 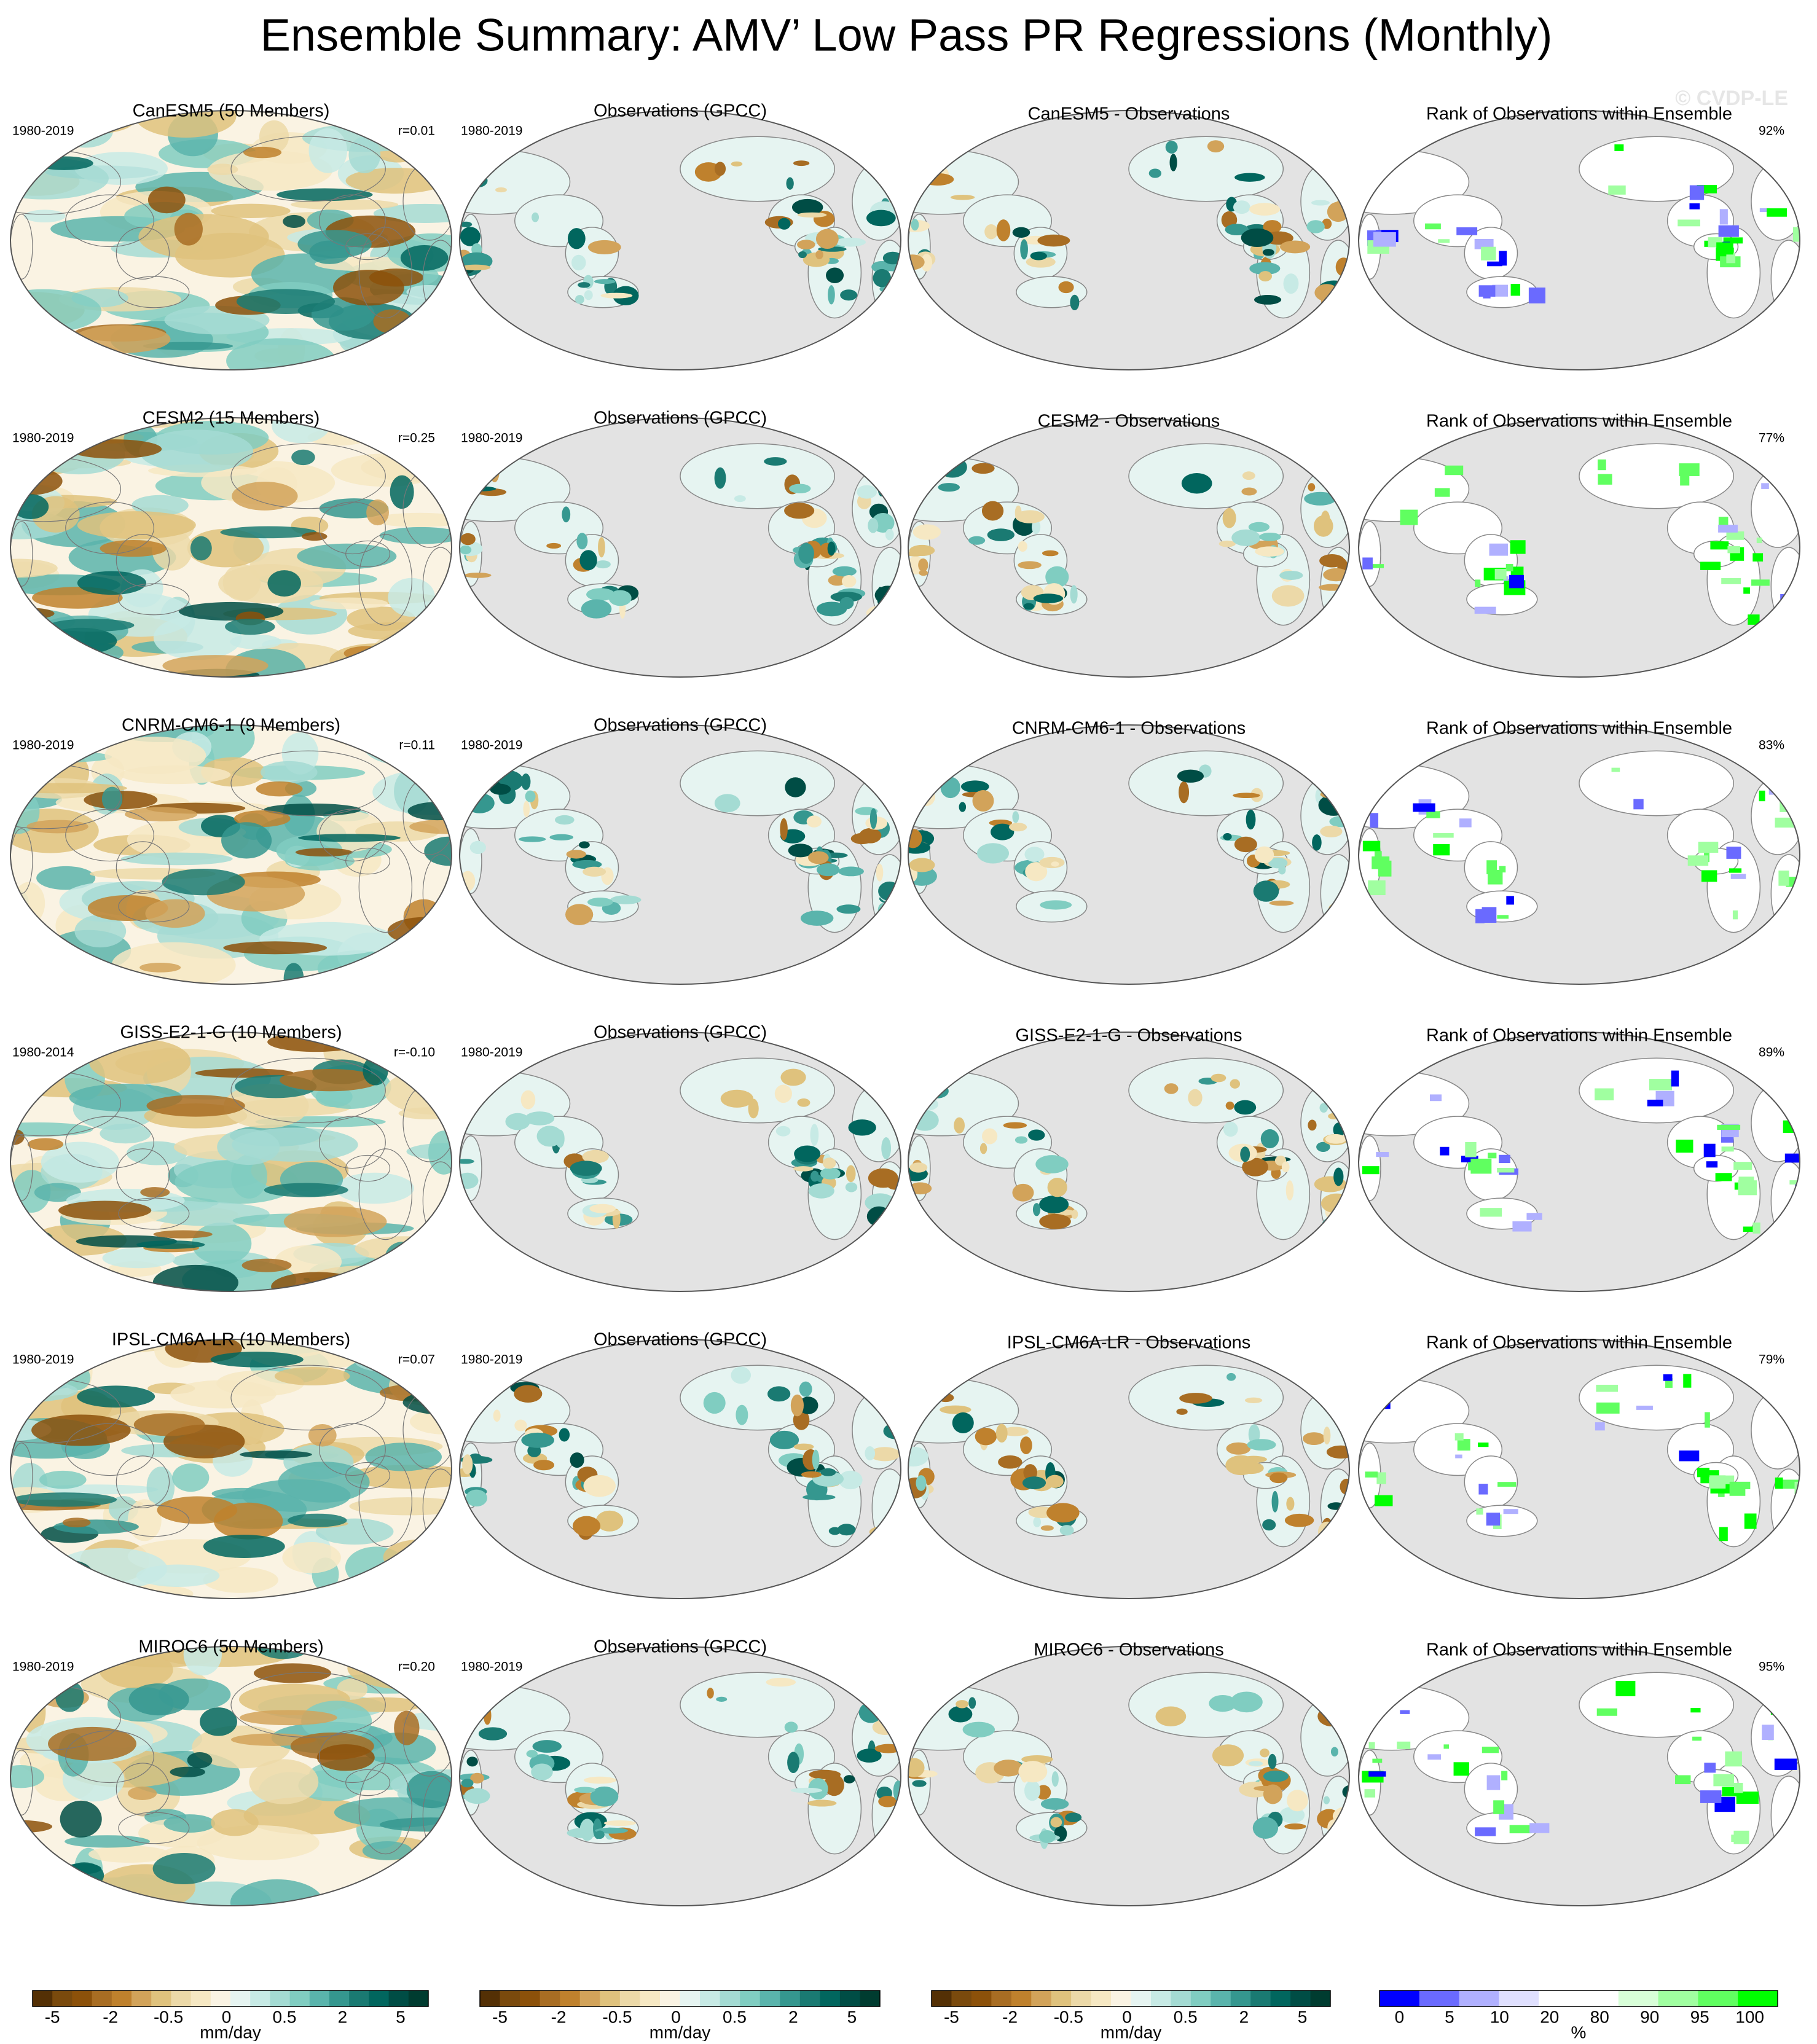 What do you see at coordinates (232, 418) in the screenshot?
I see `panel-title: CESM2 (15 Members)` at bounding box center [232, 418].